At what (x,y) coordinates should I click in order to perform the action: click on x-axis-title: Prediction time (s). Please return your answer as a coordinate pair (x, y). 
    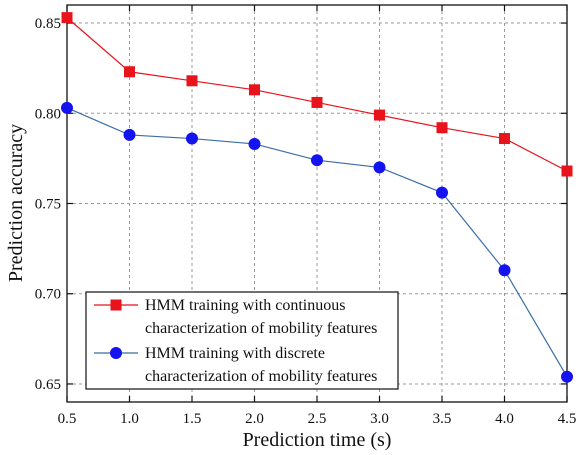
    Looking at the image, I should click on (317, 440).